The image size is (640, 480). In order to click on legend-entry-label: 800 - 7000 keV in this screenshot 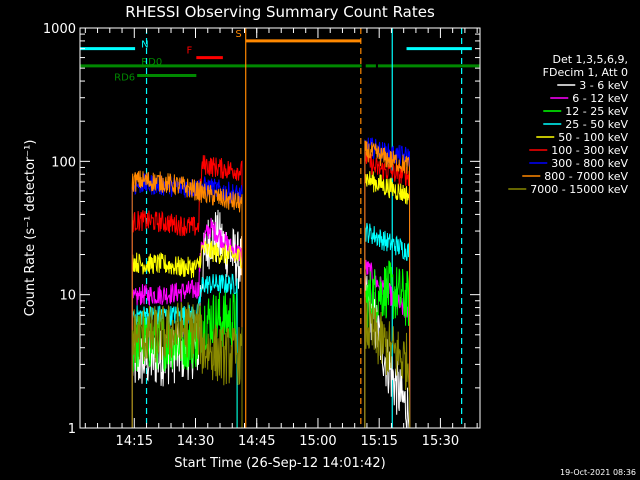, I will do `click(586, 176)`.